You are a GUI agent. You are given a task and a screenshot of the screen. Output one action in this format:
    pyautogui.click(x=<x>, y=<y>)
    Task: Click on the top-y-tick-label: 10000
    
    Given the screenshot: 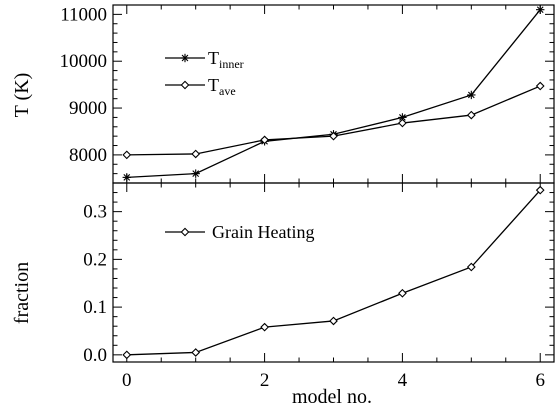 What is the action you would take?
    pyautogui.click(x=84, y=61)
    